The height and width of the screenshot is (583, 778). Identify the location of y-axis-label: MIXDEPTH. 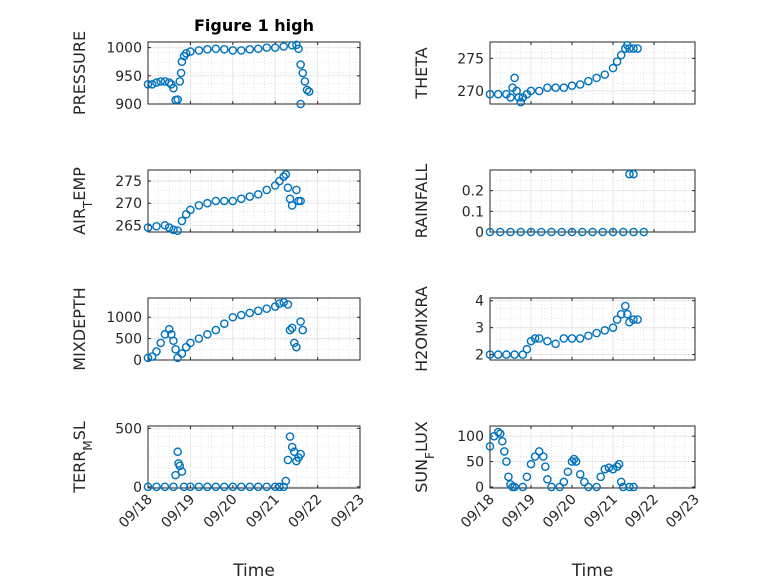
(79, 328).